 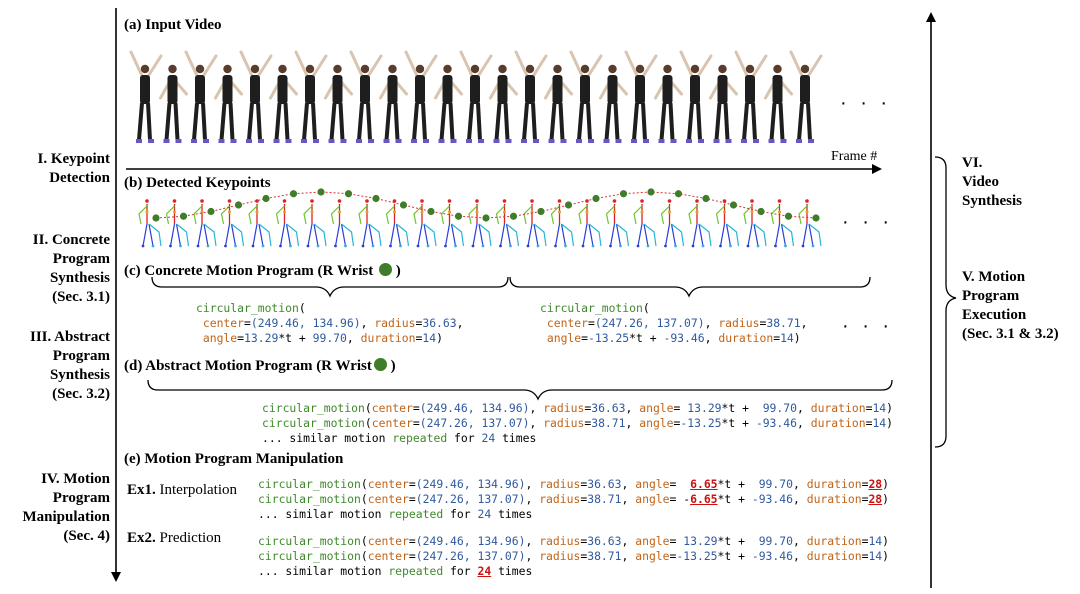 I want to click on input-video-frames, so click(x=476, y=96).